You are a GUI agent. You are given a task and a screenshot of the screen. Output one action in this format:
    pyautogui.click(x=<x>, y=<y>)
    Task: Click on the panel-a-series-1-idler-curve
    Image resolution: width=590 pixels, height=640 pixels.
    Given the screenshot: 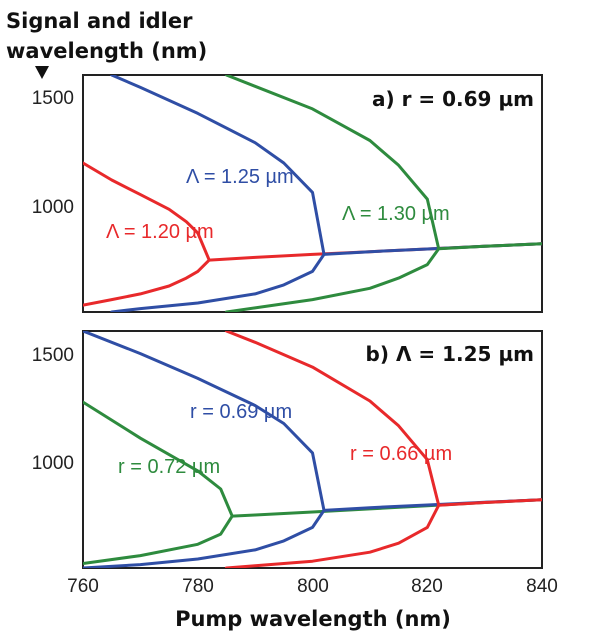 What is the action you would take?
    pyautogui.click(x=218, y=165)
    